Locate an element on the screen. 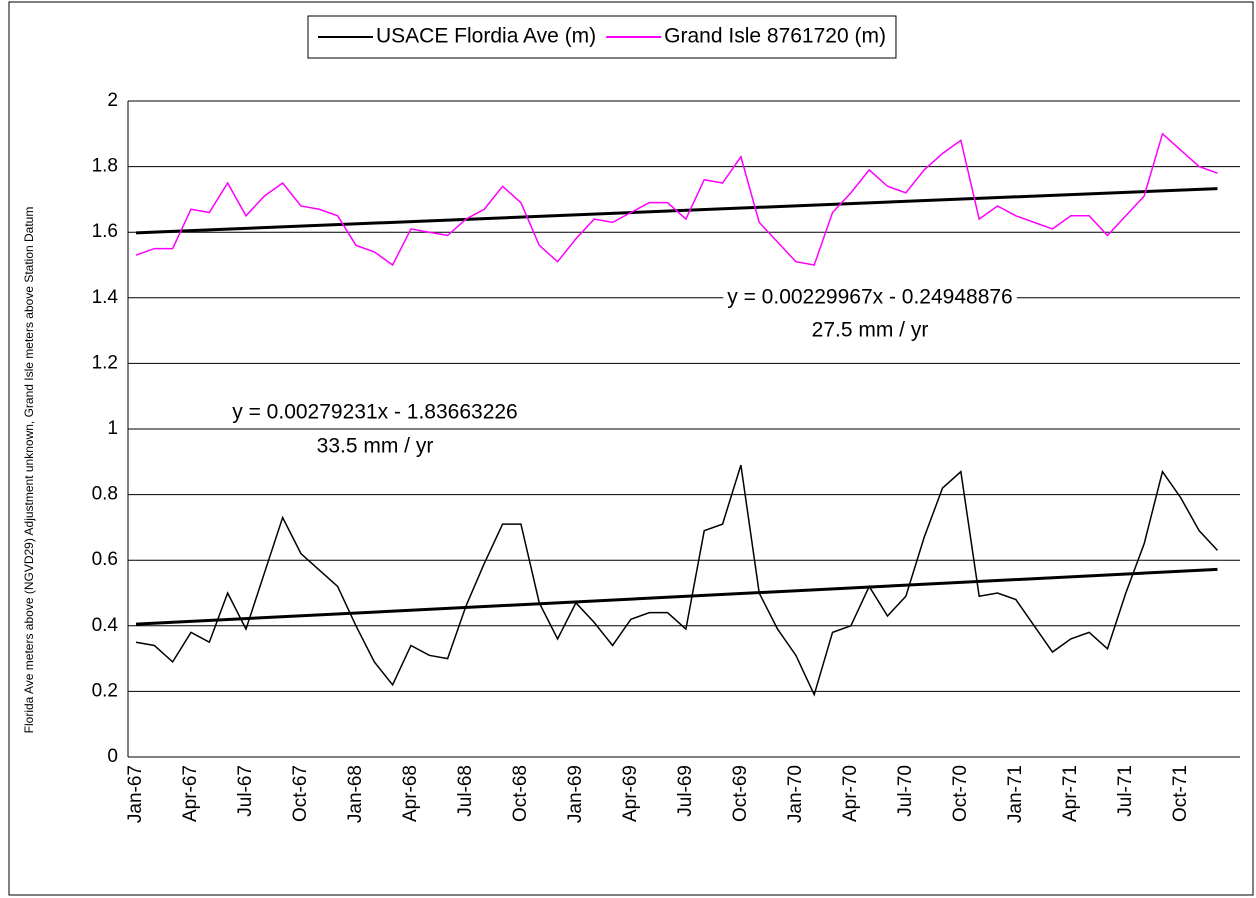  annotation: 27.5 mm / yr is located at coordinates (870, 330).